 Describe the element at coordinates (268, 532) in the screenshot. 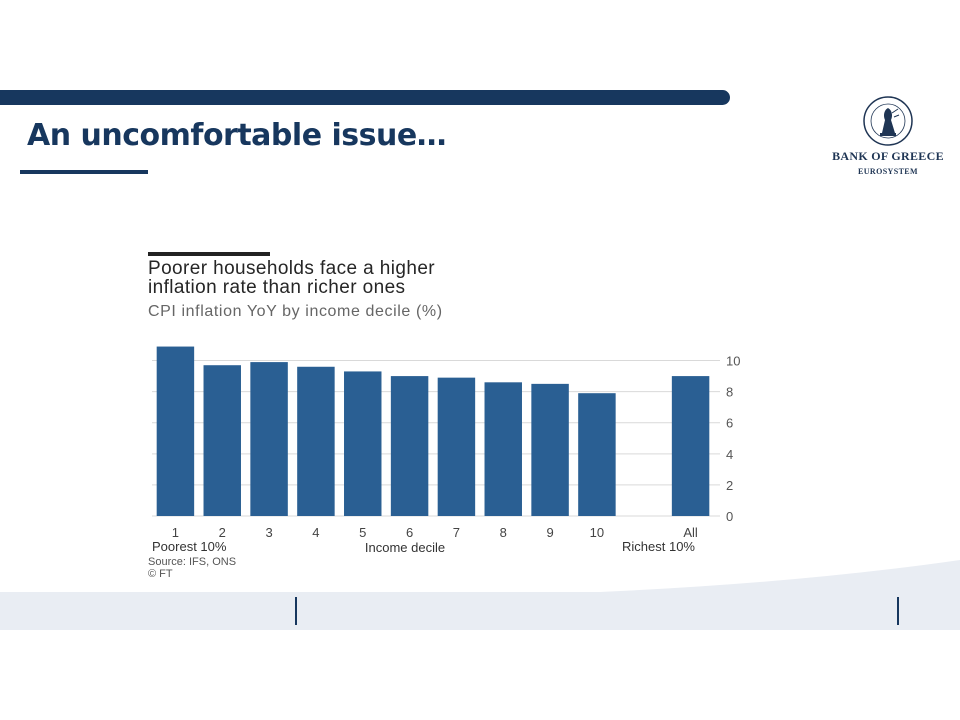

I see `x-tick-label: 3` at that location.